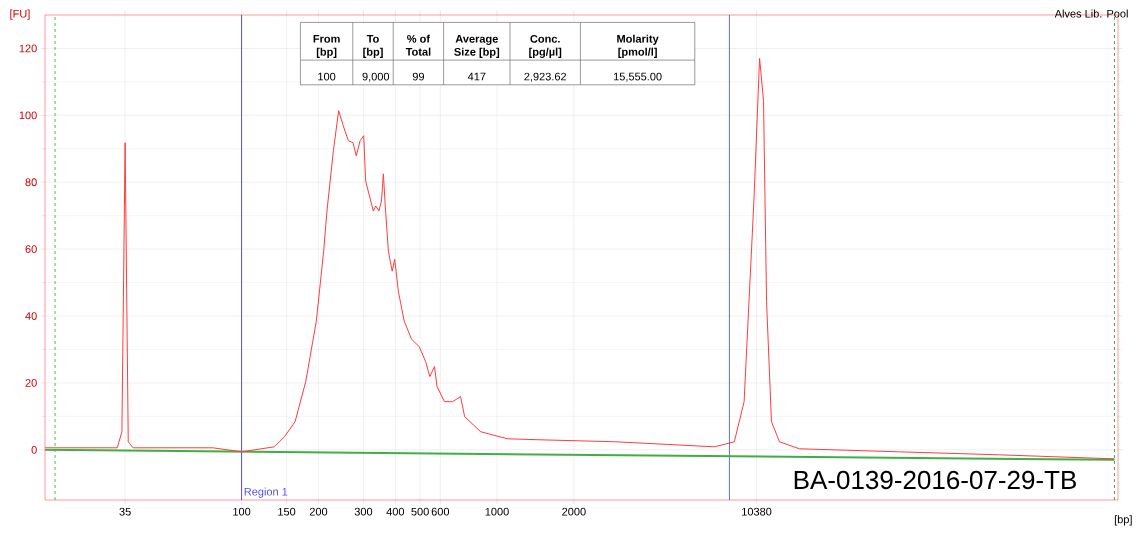  I want to click on chart-title: Alves Lib. Pool, so click(1091, 13).